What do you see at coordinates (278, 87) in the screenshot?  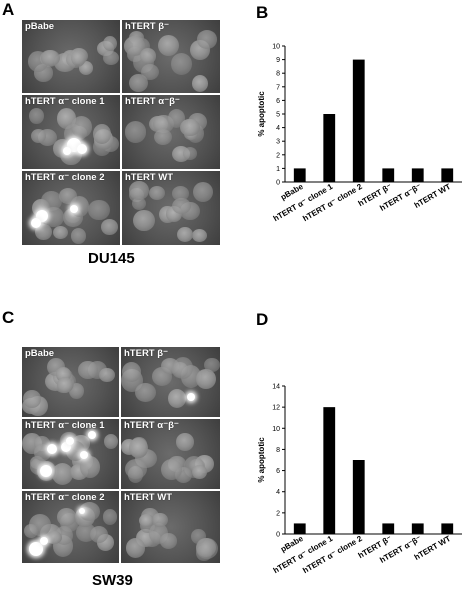 I see `y-tick-label: 7` at bounding box center [278, 87].